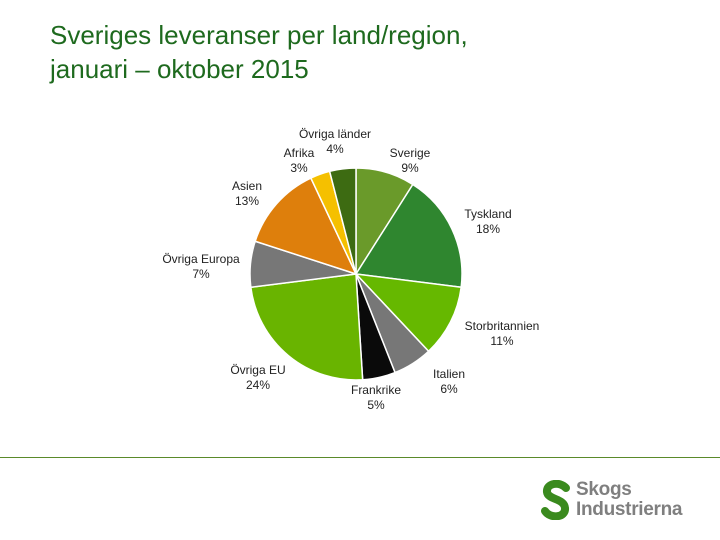 The height and width of the screenshot is (540, 720). Describe the element at coordinates (555, 500) in the screenshot. I see `logo-s-mark-icon` at that location.